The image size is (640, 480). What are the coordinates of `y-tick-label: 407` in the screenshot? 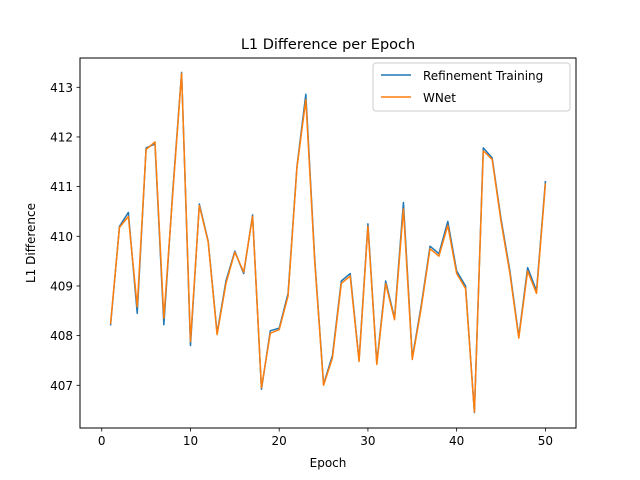 It's located at (61, 386).